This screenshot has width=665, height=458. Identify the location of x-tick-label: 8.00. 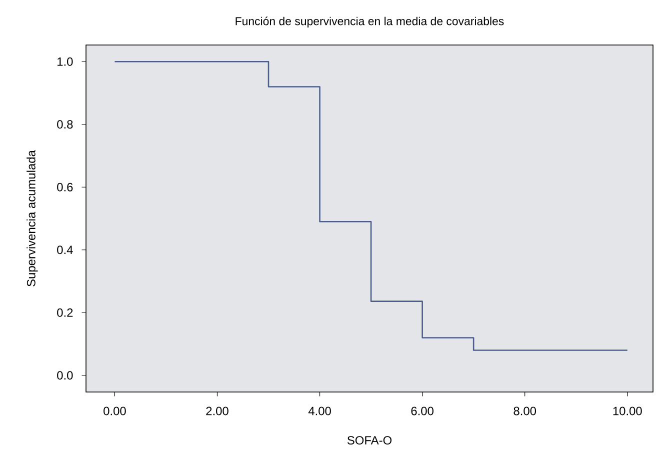
(525, 411).